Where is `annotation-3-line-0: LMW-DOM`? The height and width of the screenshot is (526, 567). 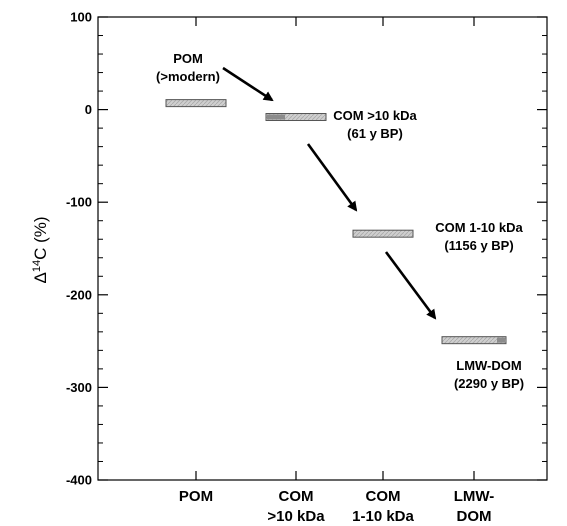 annotation-3-line-0: LMW-DOM is located at coordinates (488, 365).